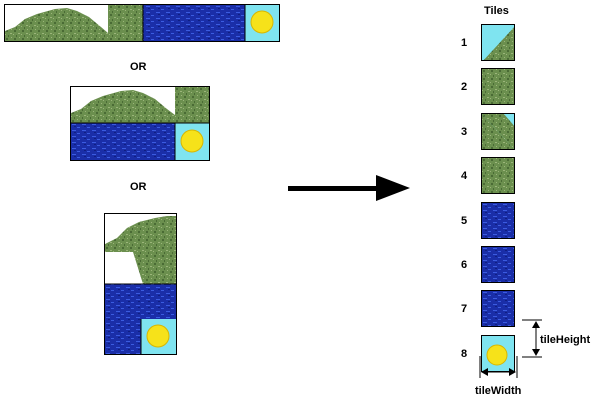 This screenshot has width=599, height=400. I want to click on tile-slope-right, so click(498, 42).